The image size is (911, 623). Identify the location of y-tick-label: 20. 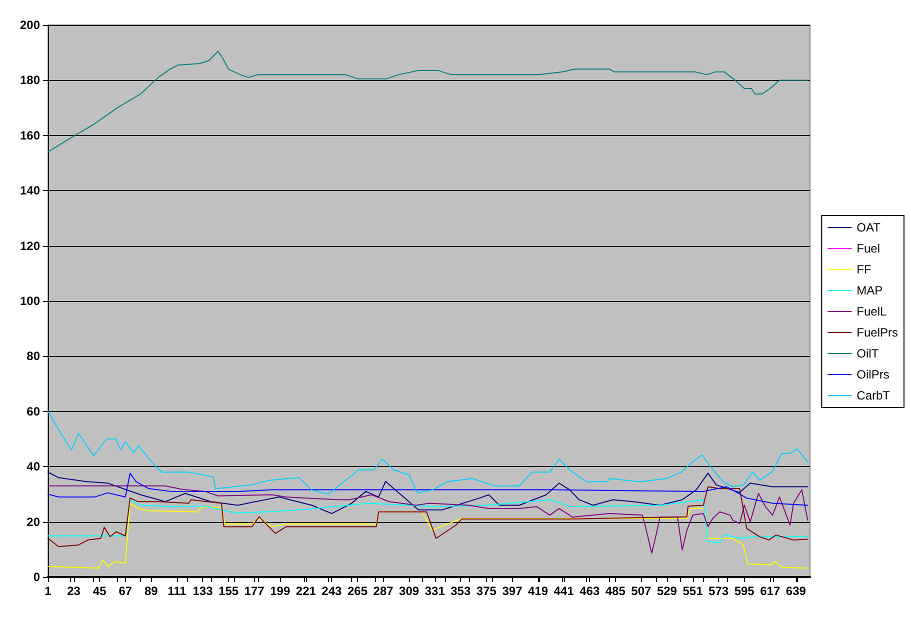
(33, 521).